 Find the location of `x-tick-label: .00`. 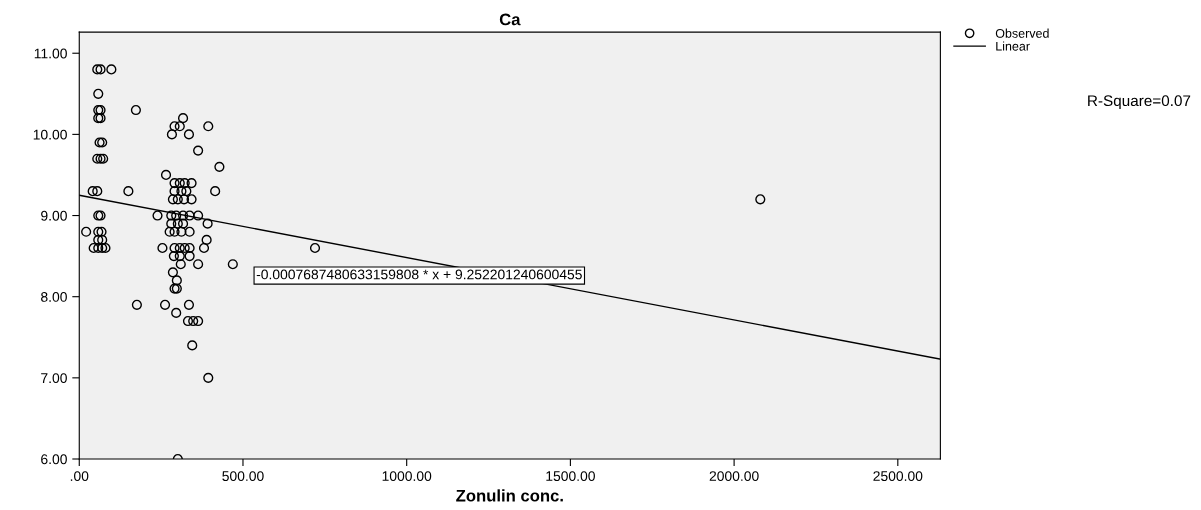

x-tick-label: .00 is located at coordinates (79, 476).